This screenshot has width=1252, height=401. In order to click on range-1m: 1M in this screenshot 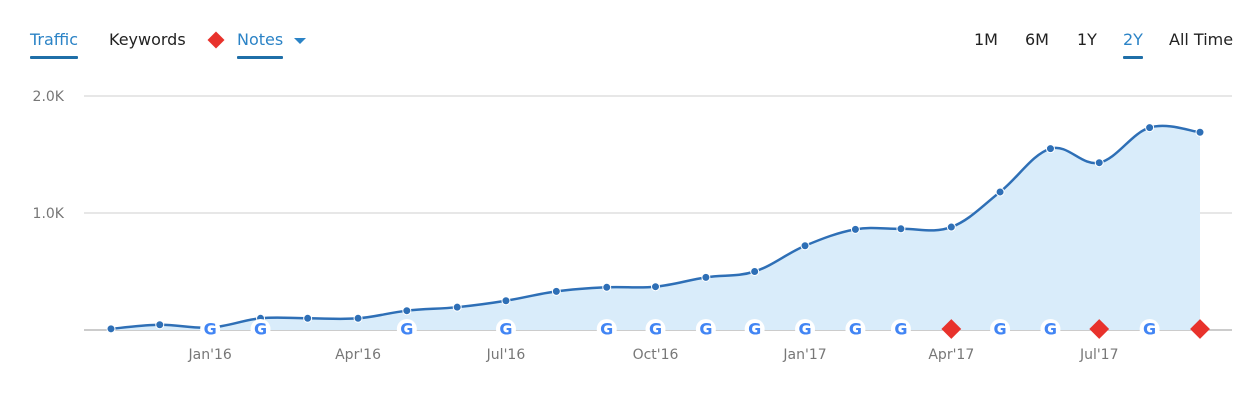, I will do `click(986, 39)`.